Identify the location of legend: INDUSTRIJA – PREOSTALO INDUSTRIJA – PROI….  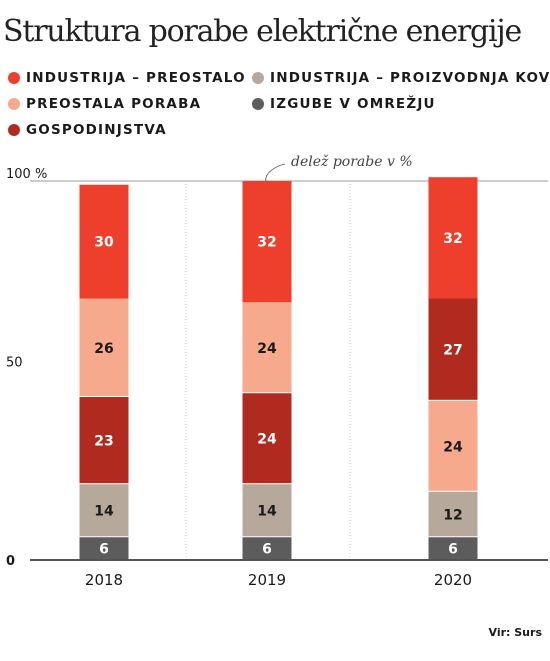
(275, 108).